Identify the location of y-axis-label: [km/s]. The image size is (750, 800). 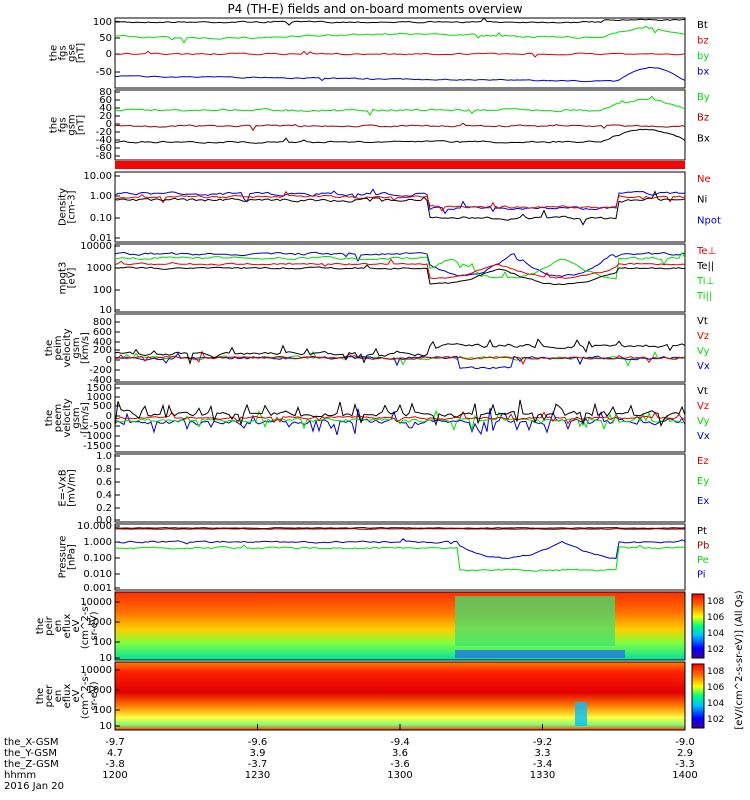
(85, 418).